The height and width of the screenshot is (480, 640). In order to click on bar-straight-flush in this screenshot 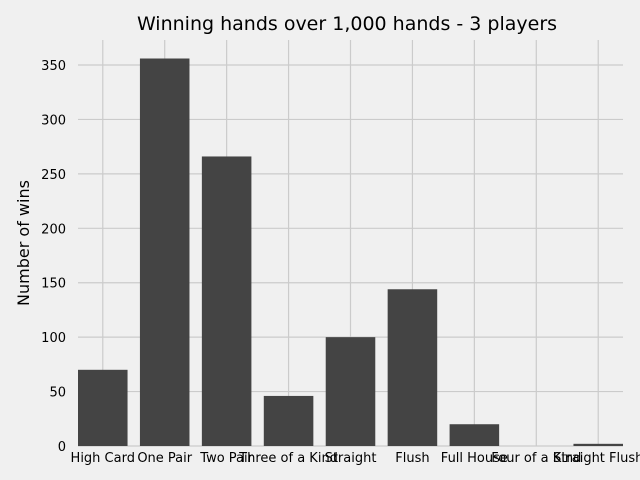, I will do `click(598, 444)`.